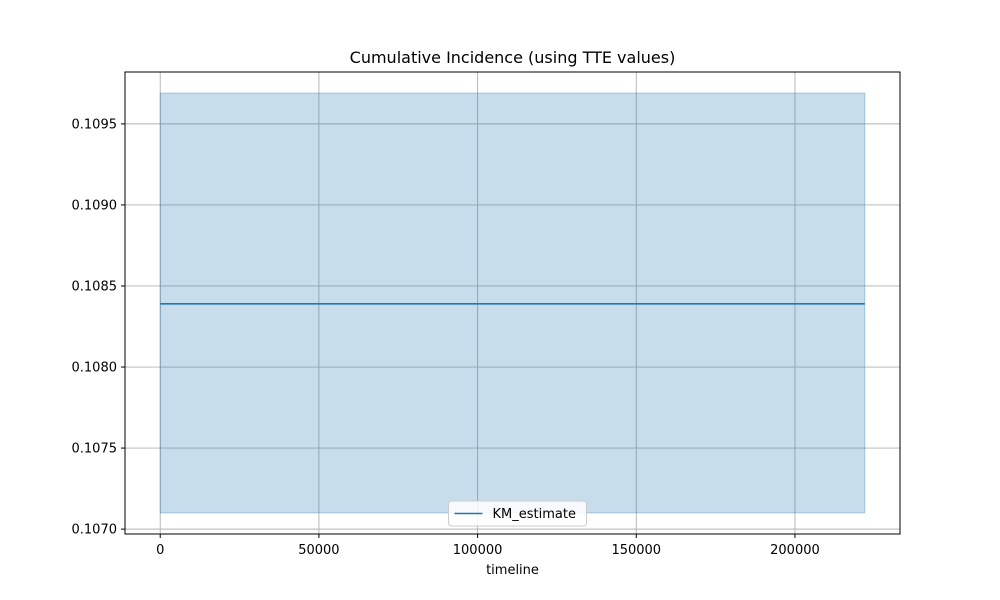  What do you see at coordinates (795, 550) in the screenshot?
I see `x-tick-label: 200000` at bounding box center [795, 550].